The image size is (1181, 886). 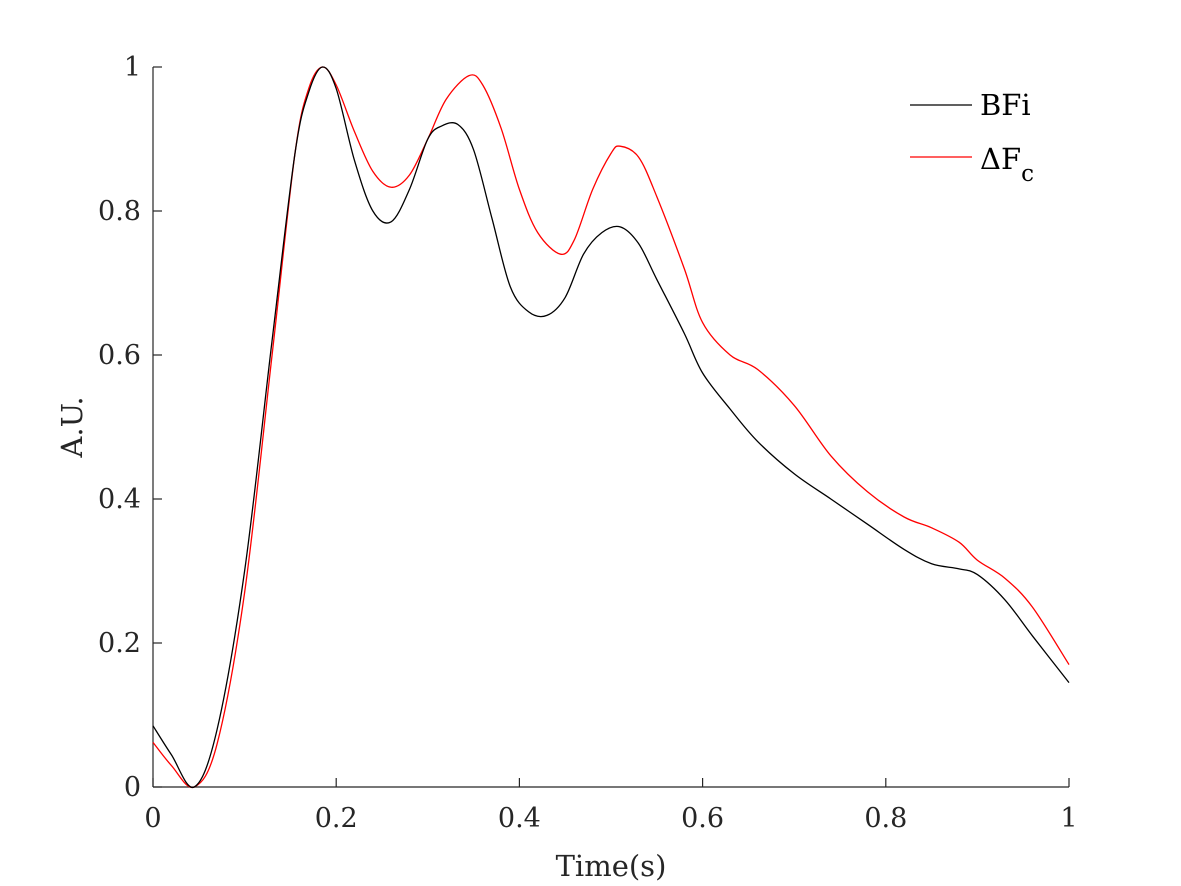 What do you see at coordinates (519, 818) in the screenshot?
I see `x-tick-label: 0.4` at bounding box center [519, 818].